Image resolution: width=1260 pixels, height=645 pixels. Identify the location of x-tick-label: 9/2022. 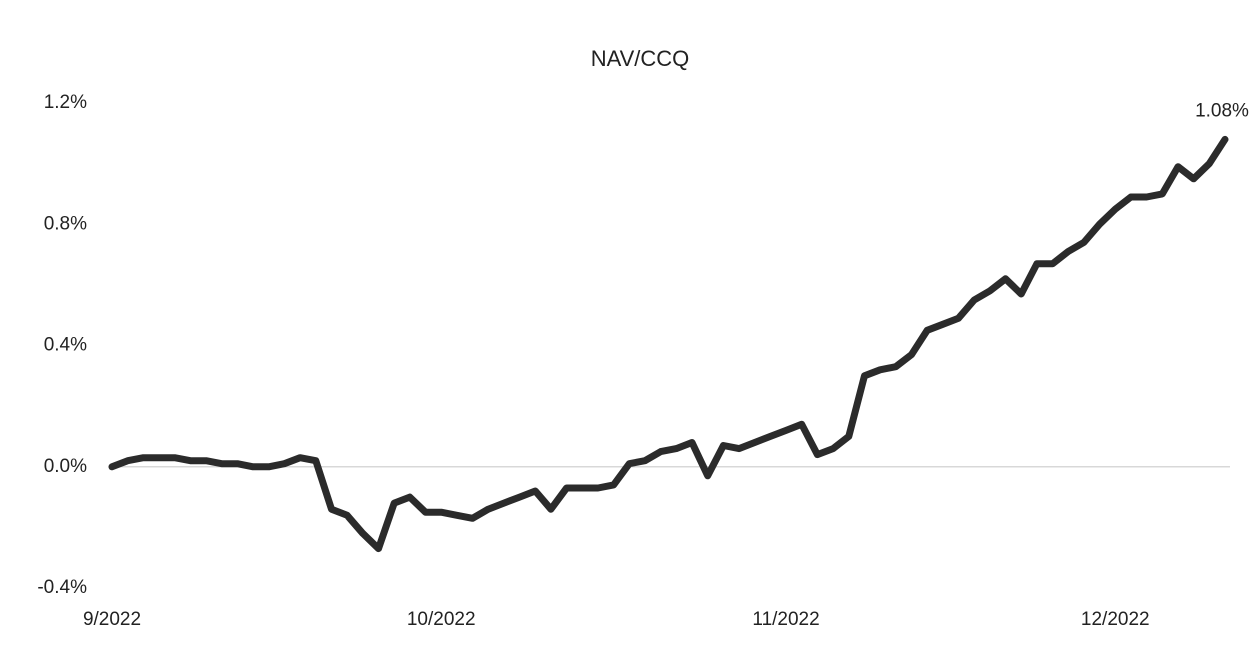
(112, 619).